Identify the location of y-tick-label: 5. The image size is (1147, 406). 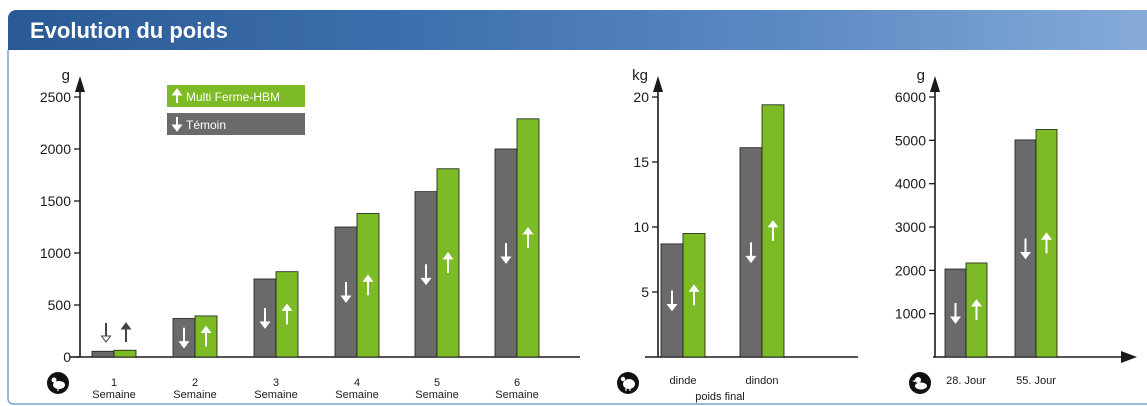
(645, 292).